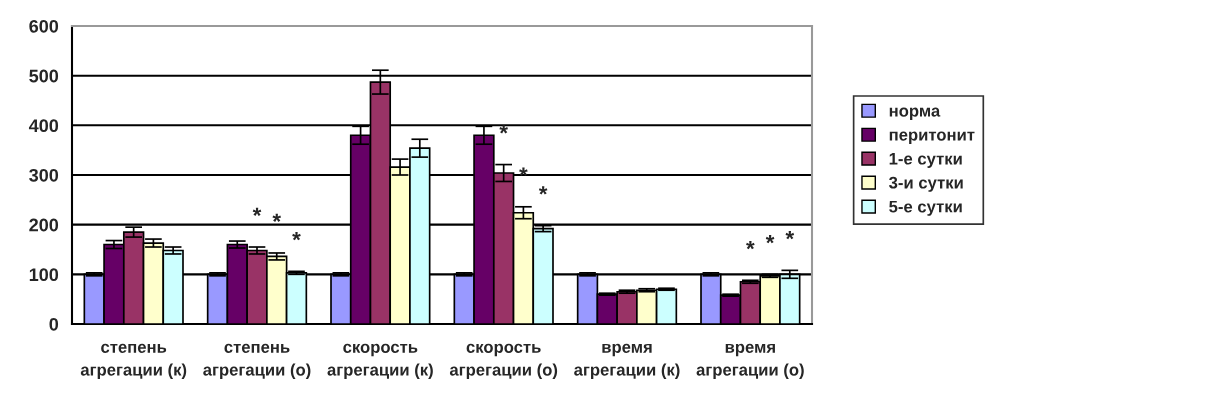  What do you see at coordinates (627, 361) in the screenshot?
I see `x-tick-label: время агрегации (к)` at bounding box center [627, 361].